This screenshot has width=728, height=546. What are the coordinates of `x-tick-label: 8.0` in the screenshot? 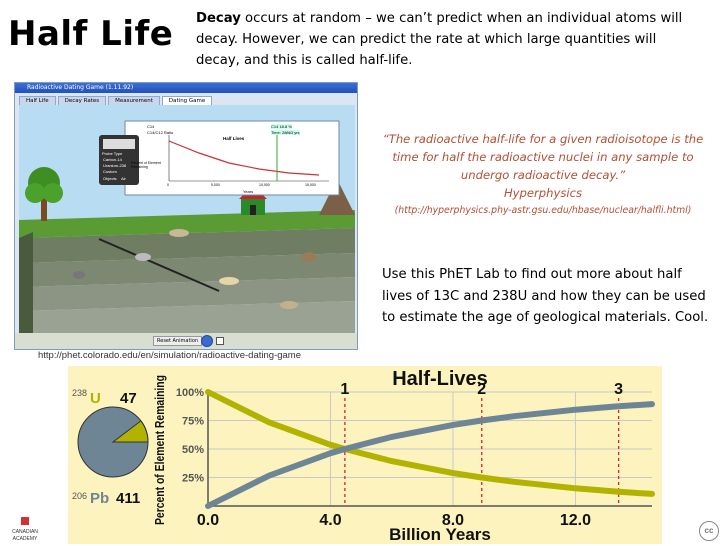 It's located at (453, 520).